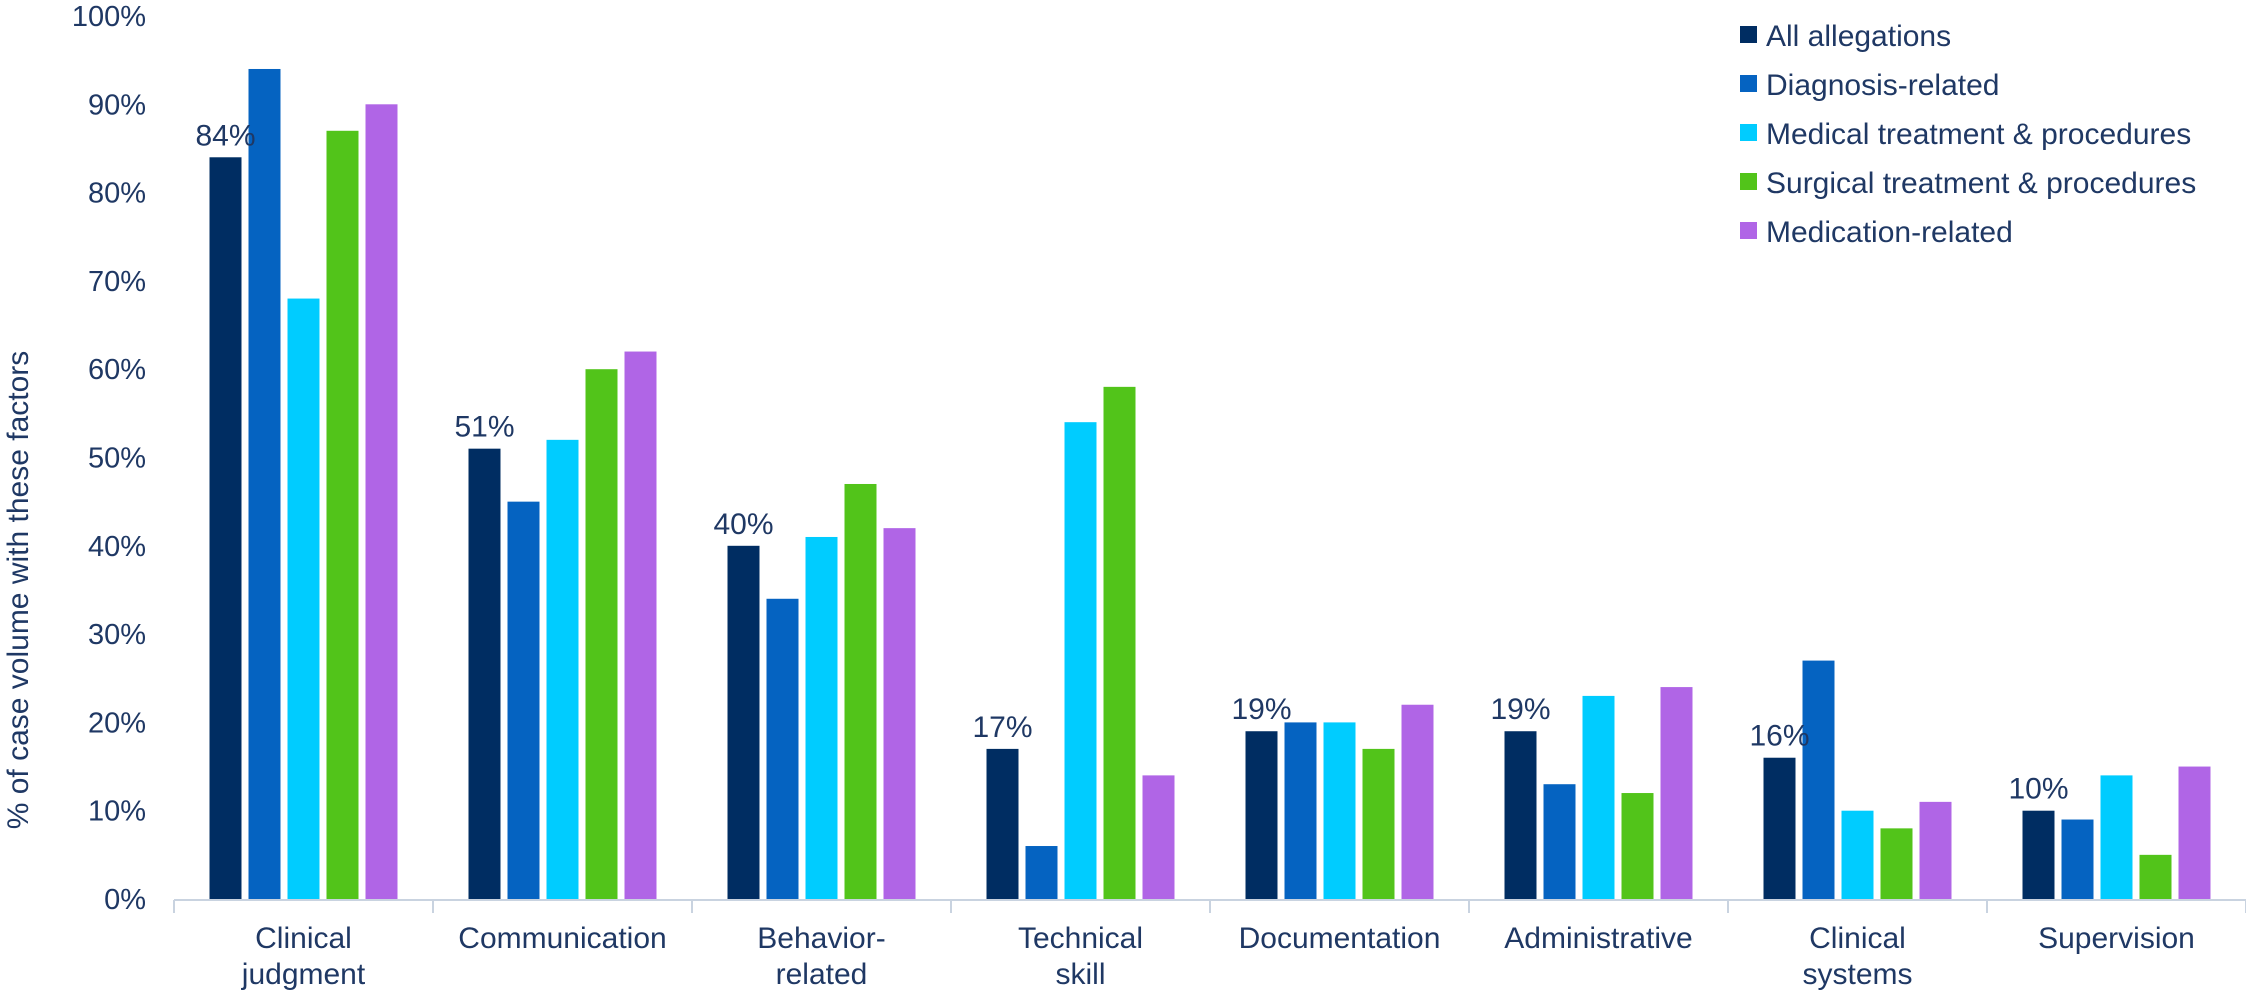 This screenshot has width=2246, height=996. What do you see at coordinates (117, 547) in the screenshot?
I see `y-tick-label: 40%` at bounding box center [117, 547].